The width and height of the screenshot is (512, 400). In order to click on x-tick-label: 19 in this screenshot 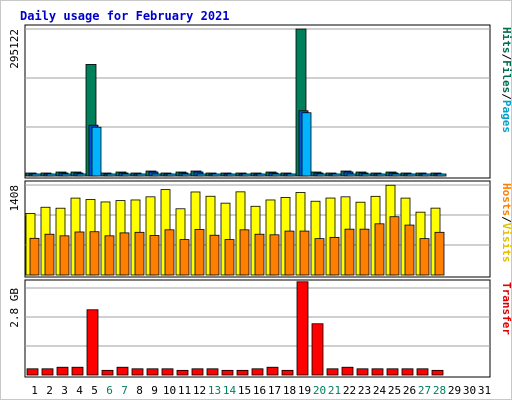, I will do `click(304, 390)`.